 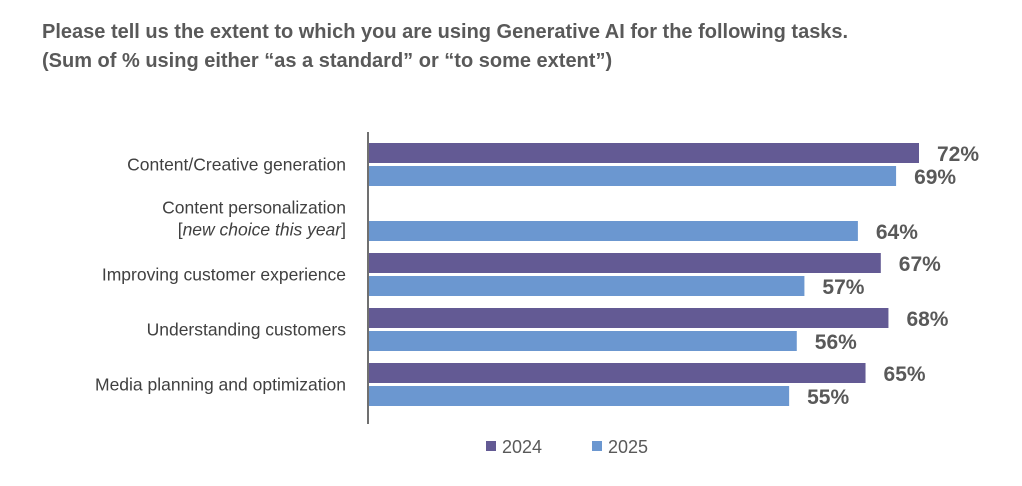 I want to click on value-label-2024: 67%, so click(x=920, y=264).